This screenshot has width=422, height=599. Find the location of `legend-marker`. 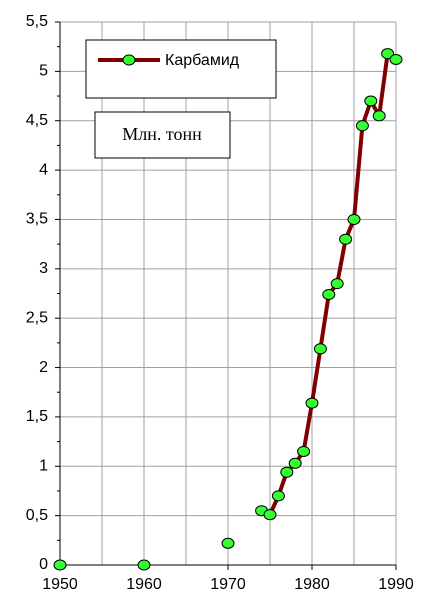

legend-marker is located at coordinates (129, 60).